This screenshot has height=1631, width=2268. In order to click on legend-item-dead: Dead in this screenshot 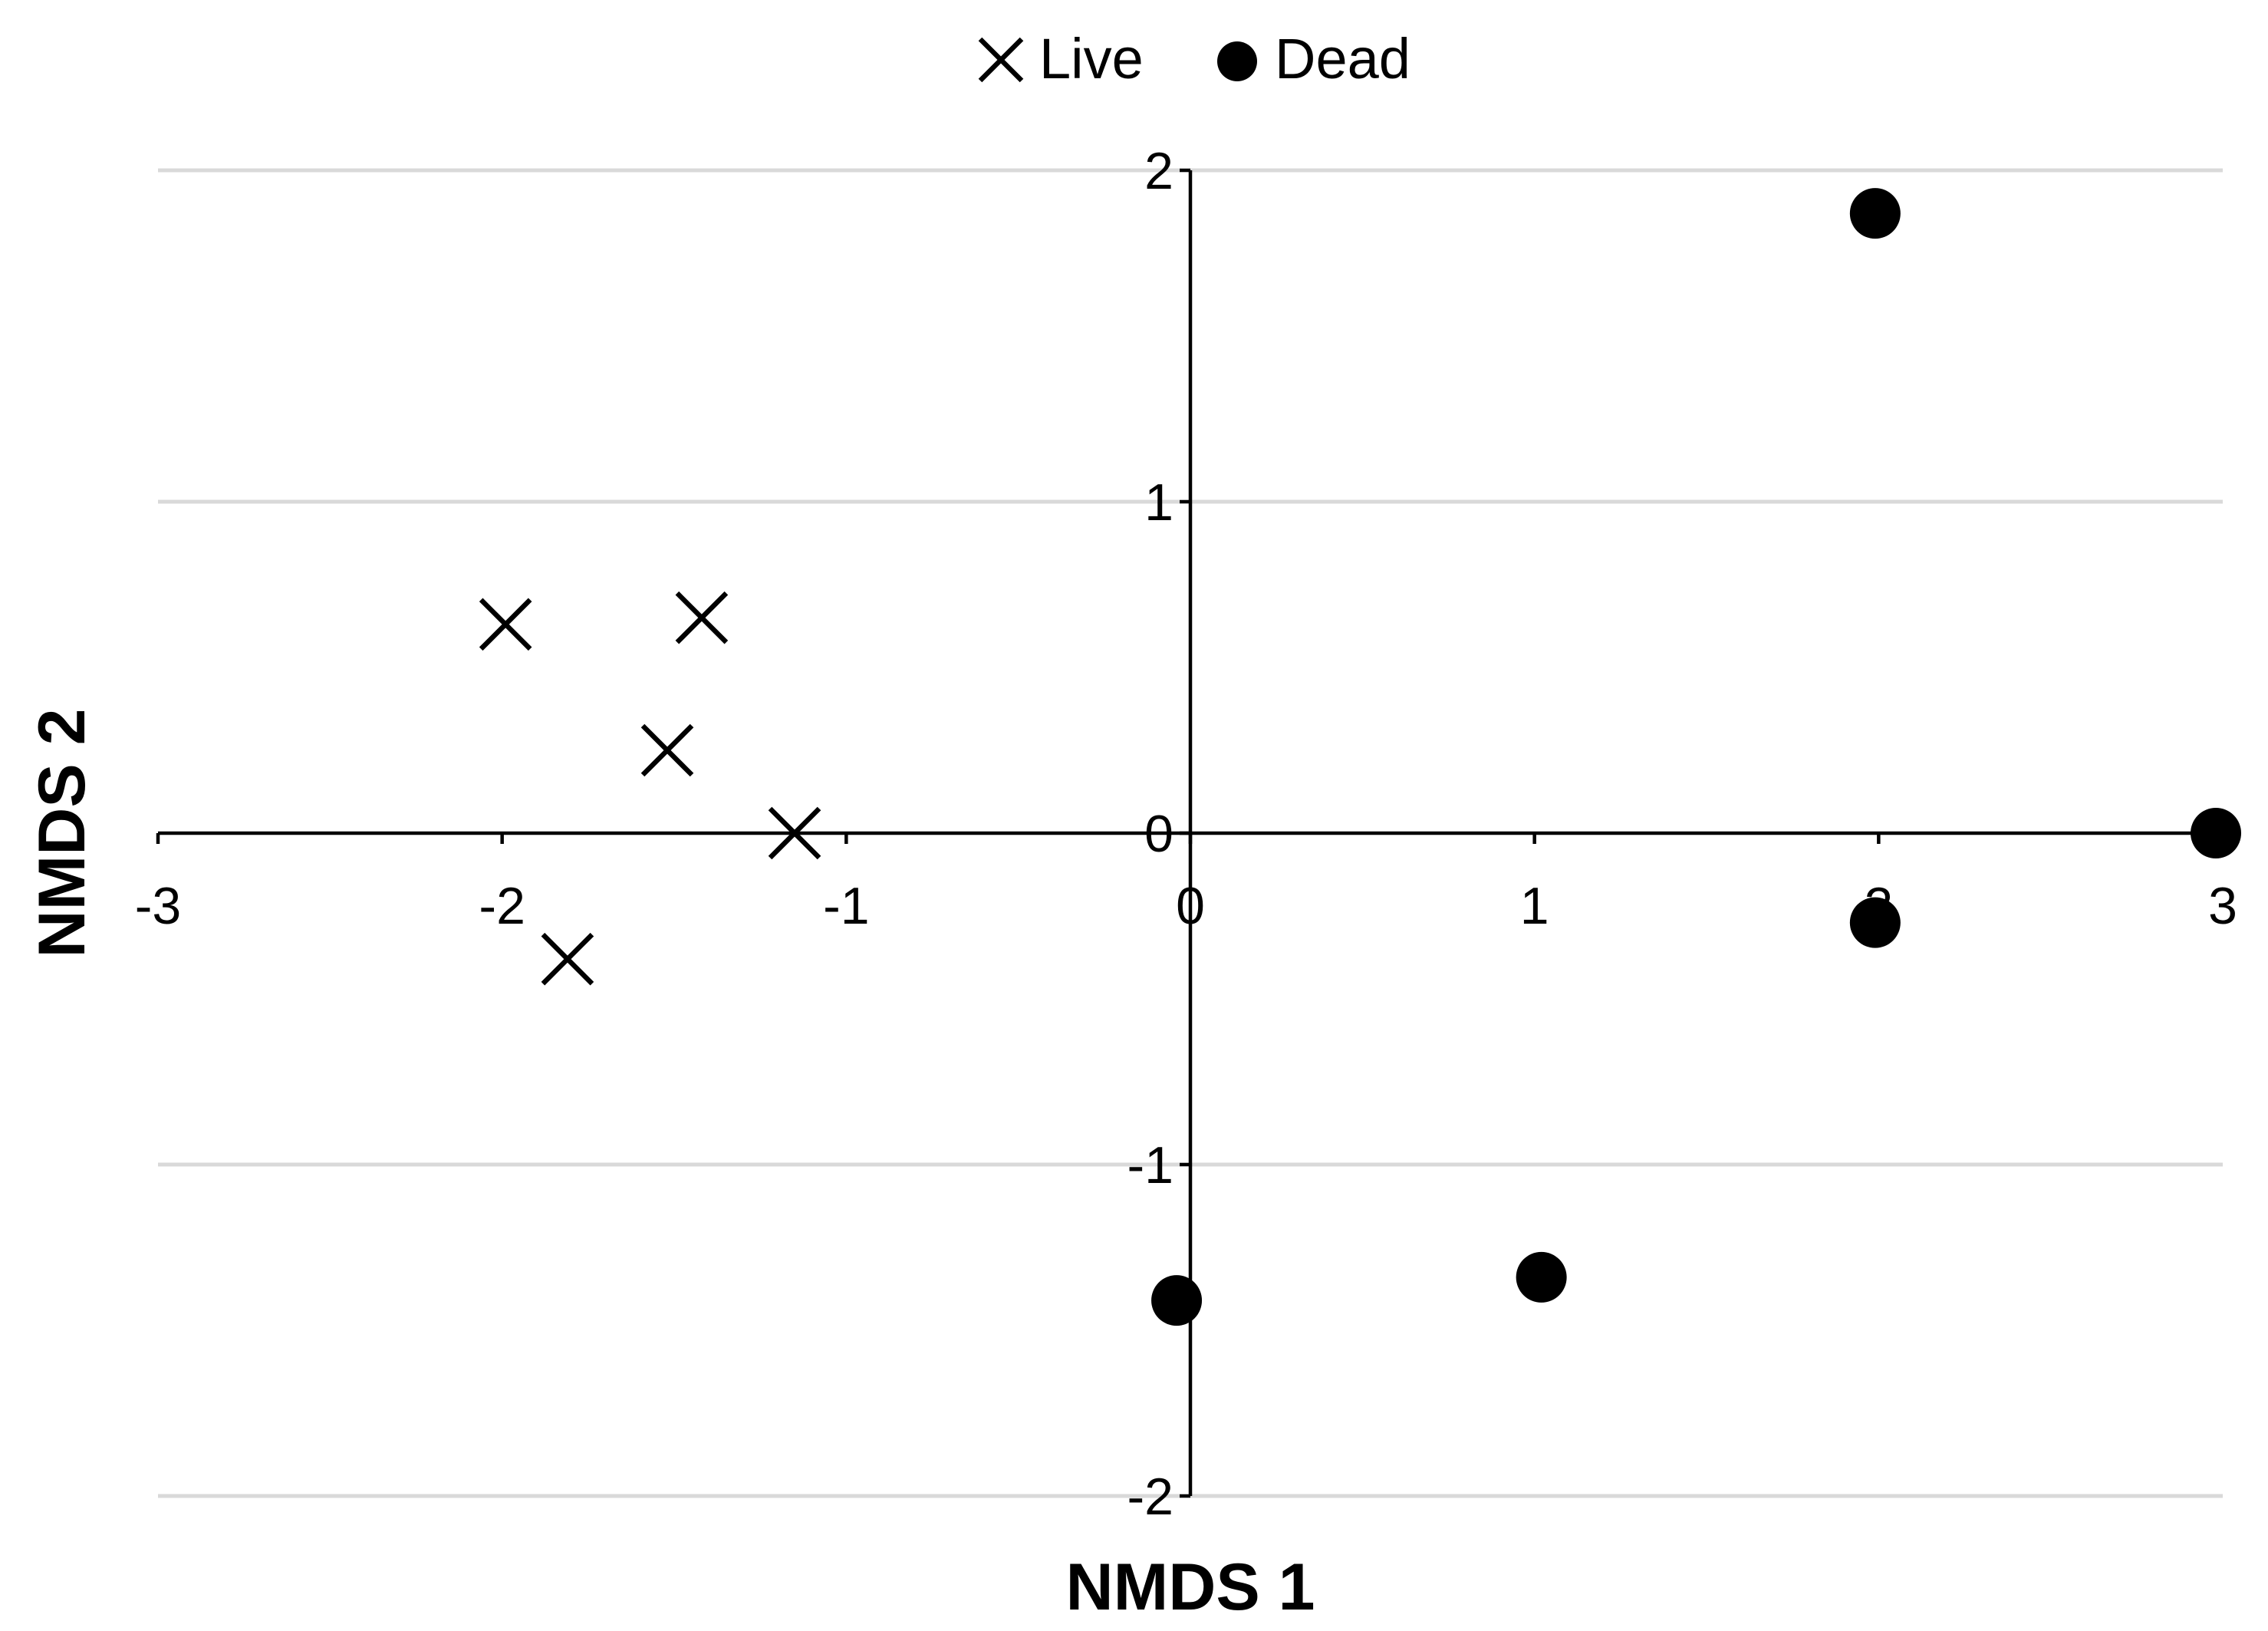, I will do `click(1314, 59)`.